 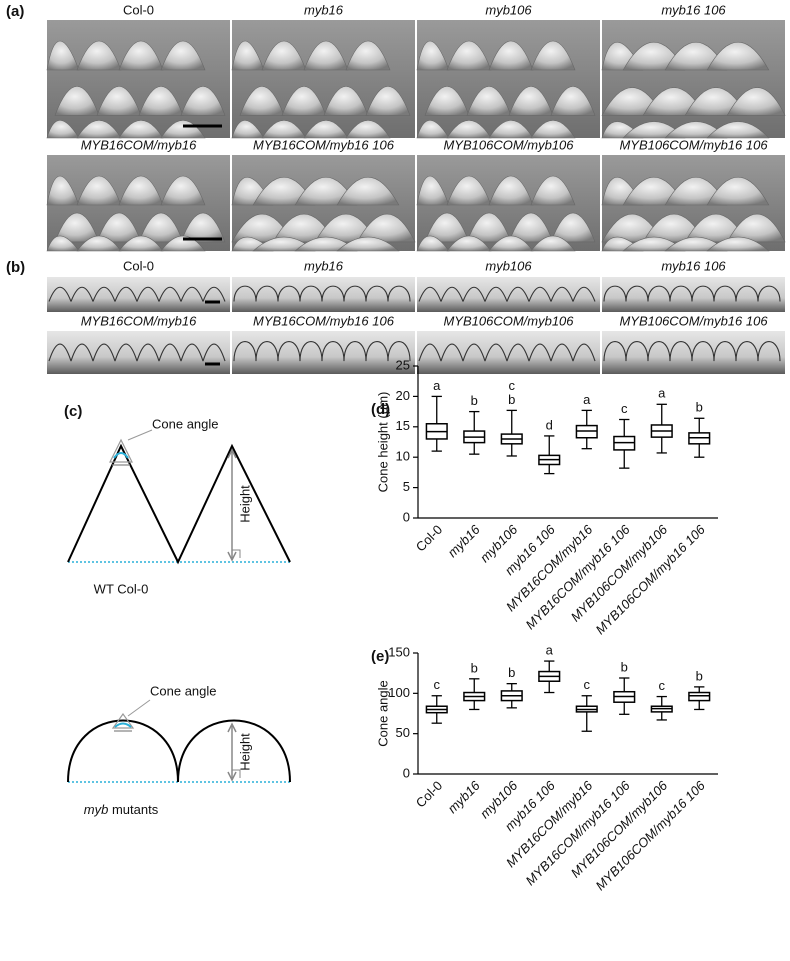 I want to click on caption: WT Col-0, so click(x=121, y=588).